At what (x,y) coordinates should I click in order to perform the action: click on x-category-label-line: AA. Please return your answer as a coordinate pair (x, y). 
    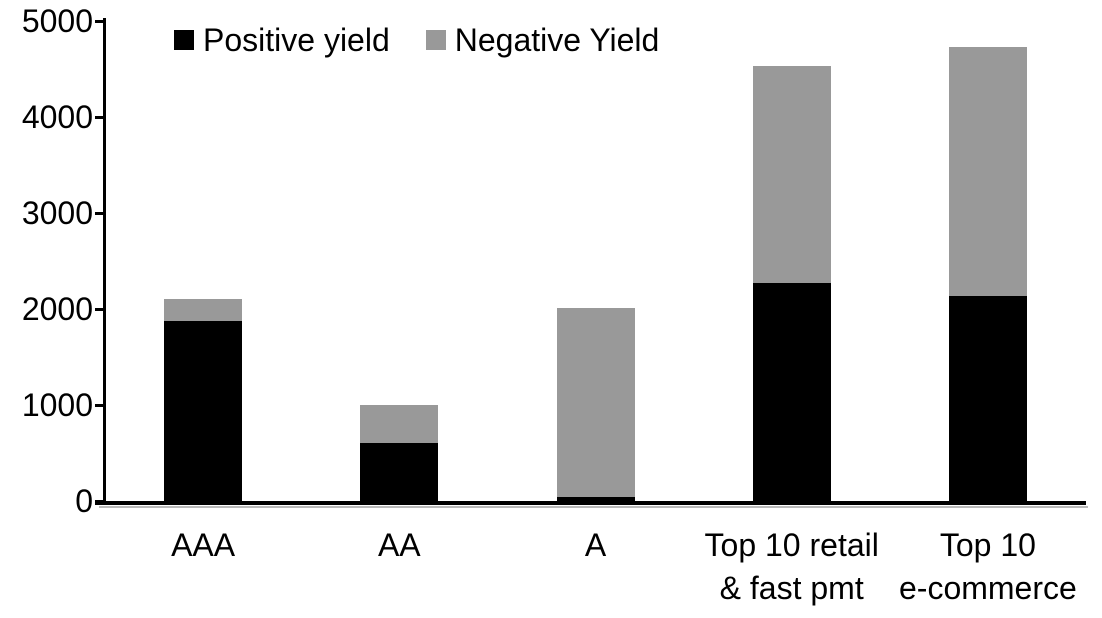
    Looking at the image, I should click on (399, 545).